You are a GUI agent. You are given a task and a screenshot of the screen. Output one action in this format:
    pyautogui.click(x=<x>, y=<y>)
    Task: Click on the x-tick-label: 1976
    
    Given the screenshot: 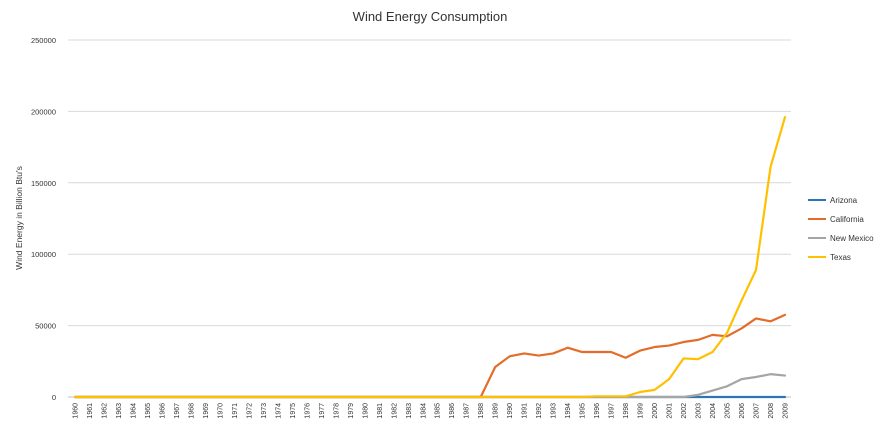 What is the action you would take?
    pyautogui.click(x=307, y=411)
    